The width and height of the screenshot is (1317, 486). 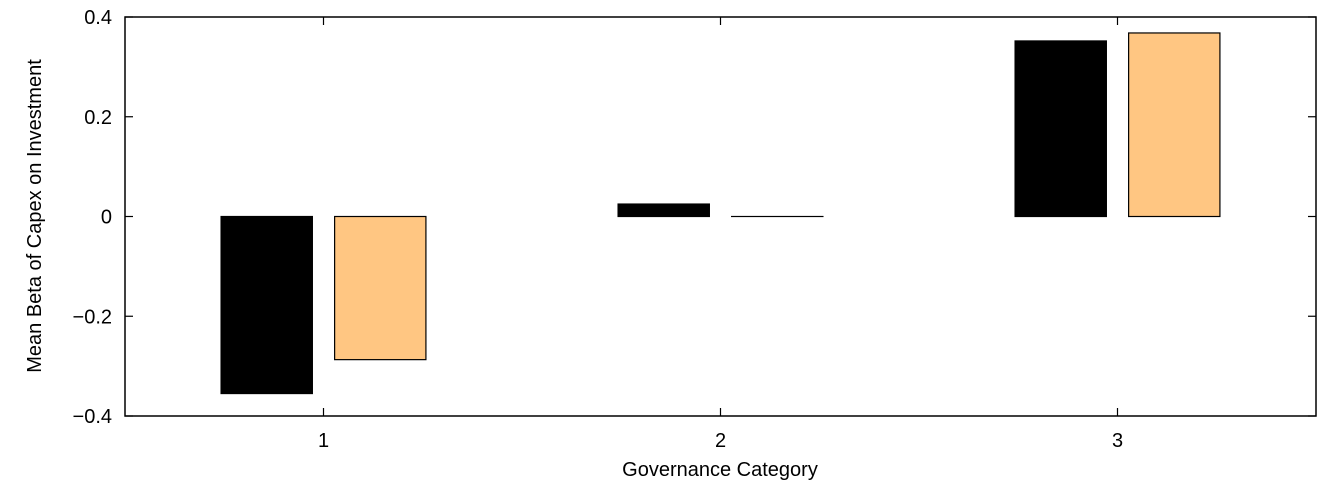 What do you see at coordinates (323, 441) in the screenshot?
I see `x-tick-label: 1` at bounding box center [323, 441].